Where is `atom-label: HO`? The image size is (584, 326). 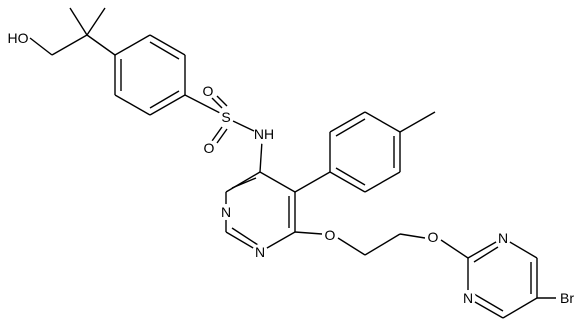
atom-label: HO is located at coordinates (18, 38).